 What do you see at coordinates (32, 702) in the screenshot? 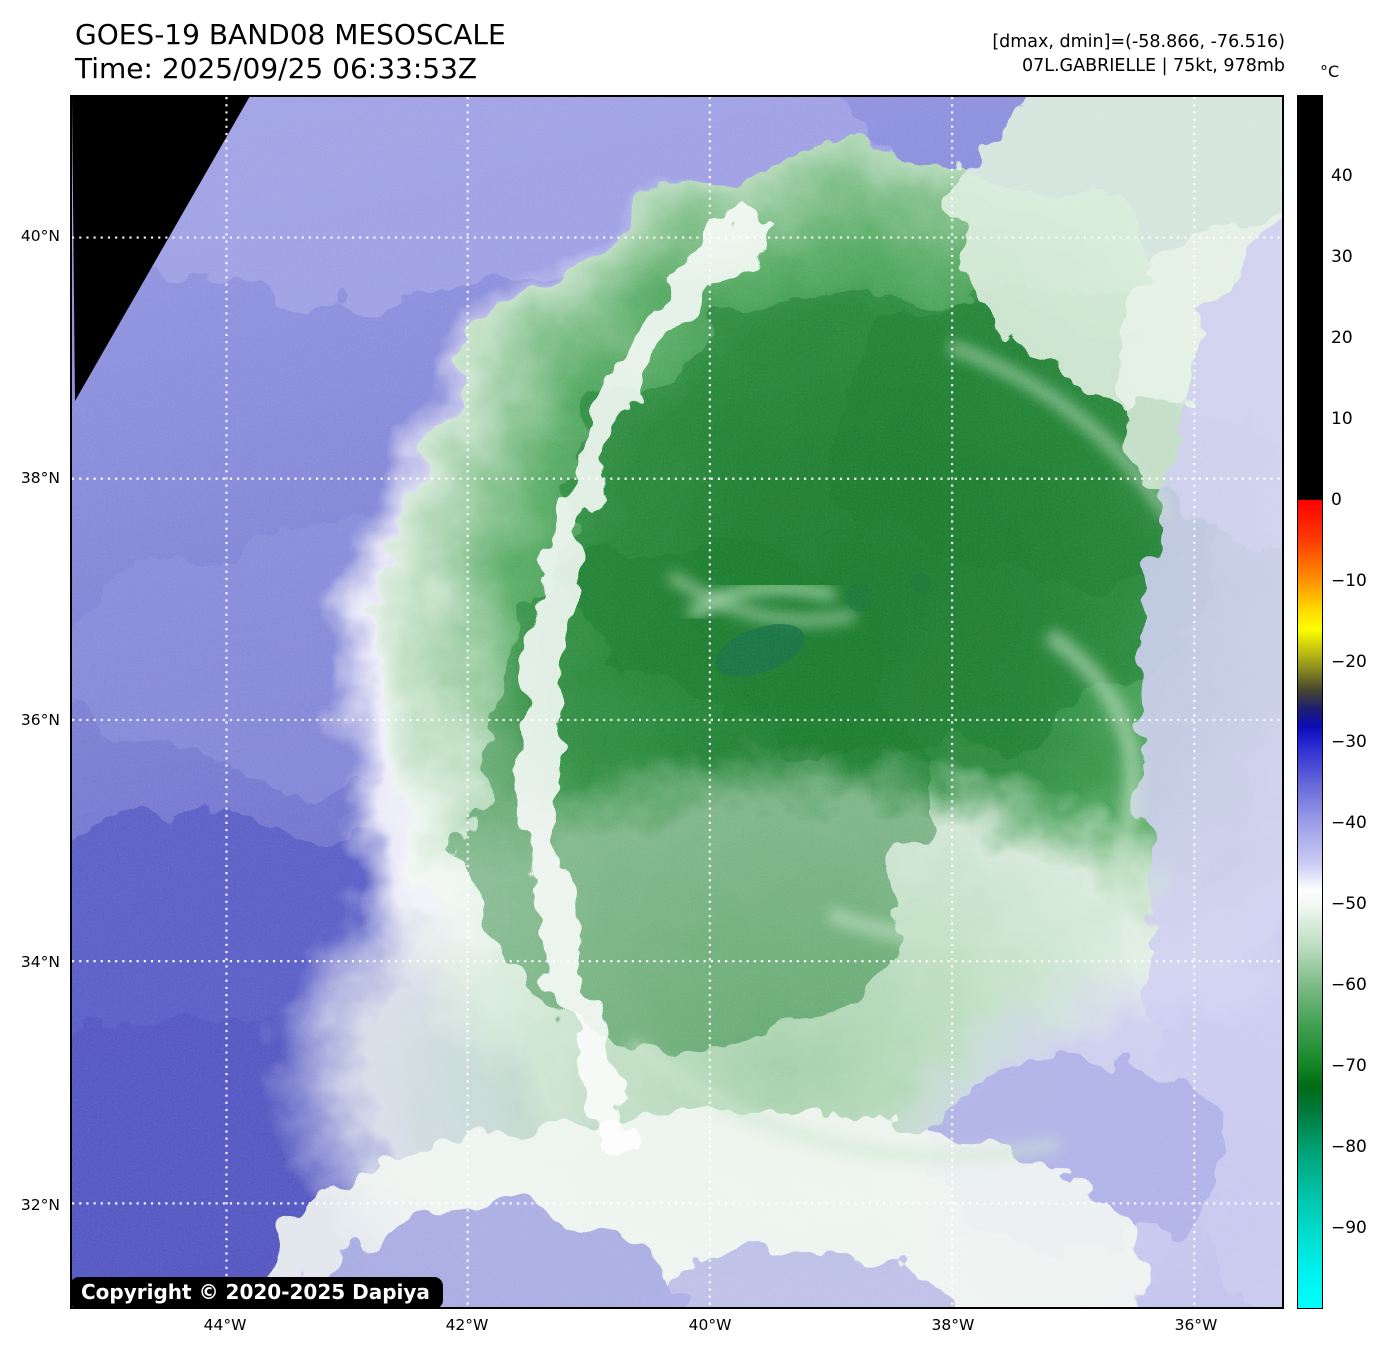
I see `latitude-axis: 40°N 38°N 36°N 34°N 32°N` at bounding box center [32, 702].